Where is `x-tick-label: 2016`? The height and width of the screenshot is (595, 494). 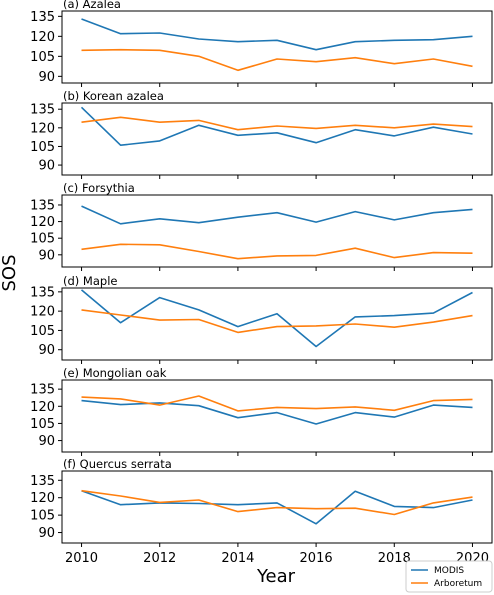 x-tick-label: 2016 is located at coordinates (316, 558).